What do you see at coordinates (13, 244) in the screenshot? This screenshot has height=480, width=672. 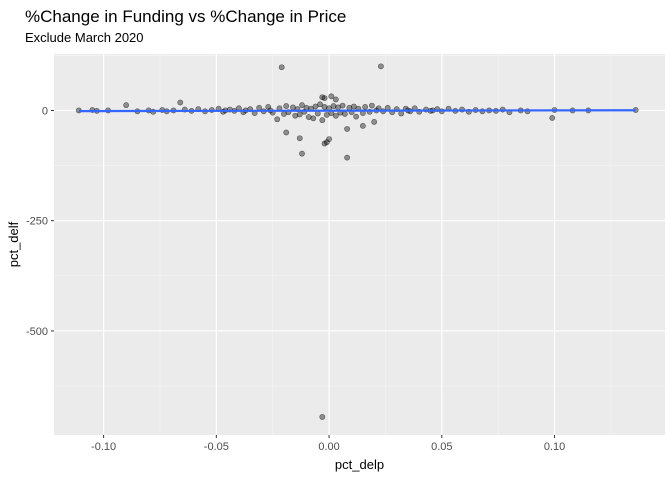 I see `y-axis-title: pct_delf` at bounding box center [13, 244].